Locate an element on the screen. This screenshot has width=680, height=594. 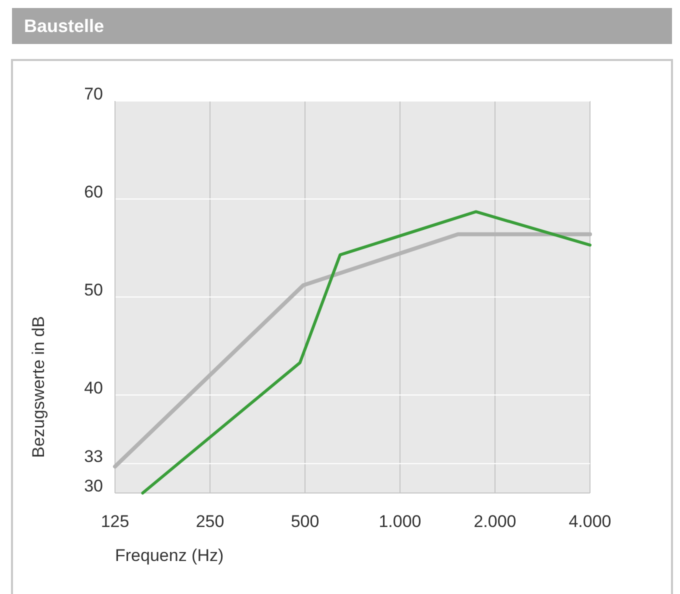
y-tick-label: 60 is located at coordinates (93, 192).